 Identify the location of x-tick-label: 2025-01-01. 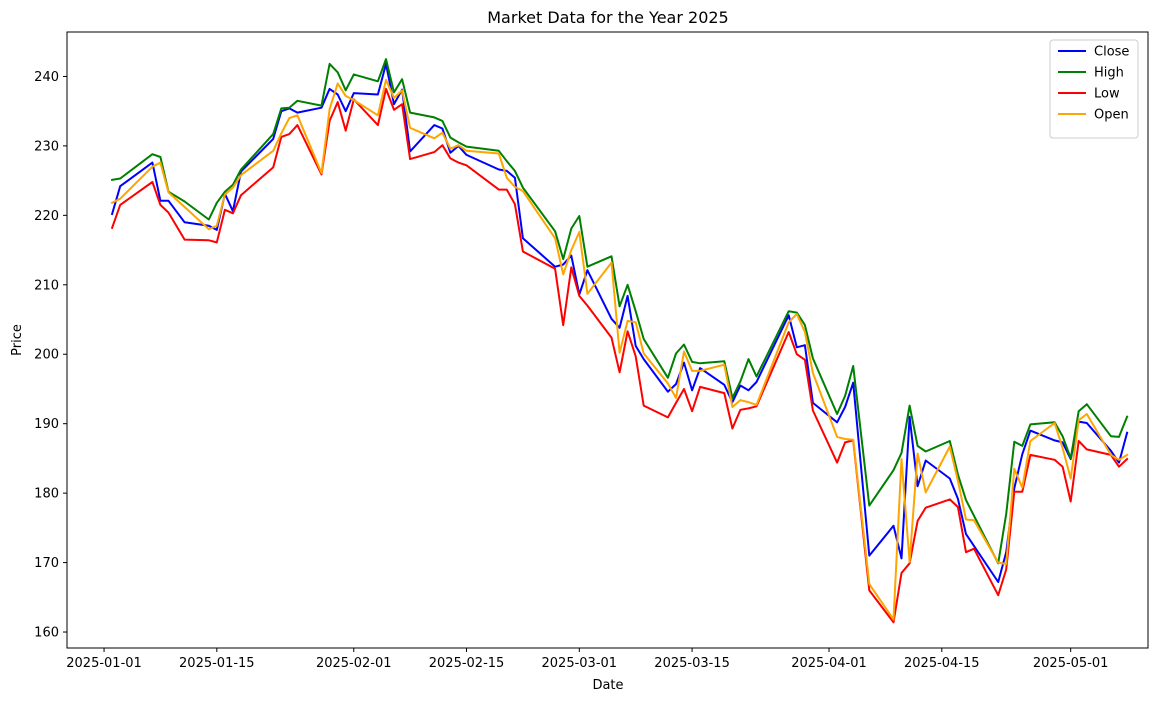
(104, 663).